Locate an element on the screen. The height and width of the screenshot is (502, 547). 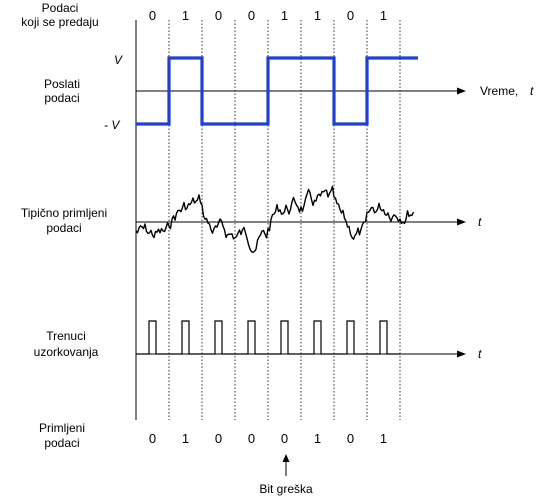
received-bits-label-1: Primljeni is located at coordinates (62, 428).